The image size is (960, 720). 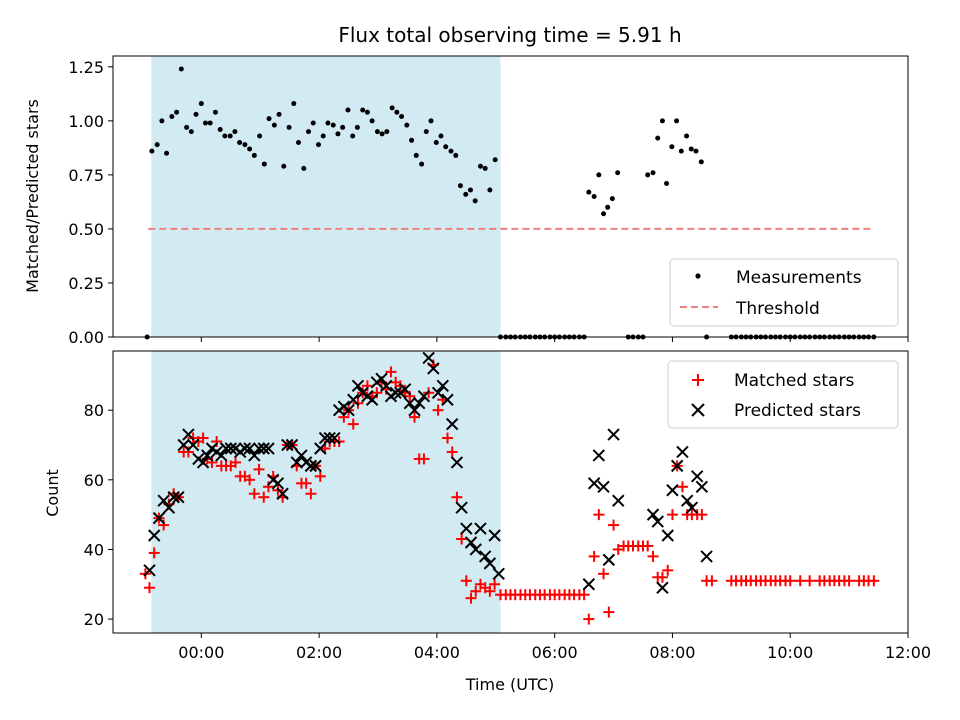 What do you see at coordinates (799, 278) in the screenshot?
I see `legend-measurements-label: Measurements` at bounding box center [799, 278].